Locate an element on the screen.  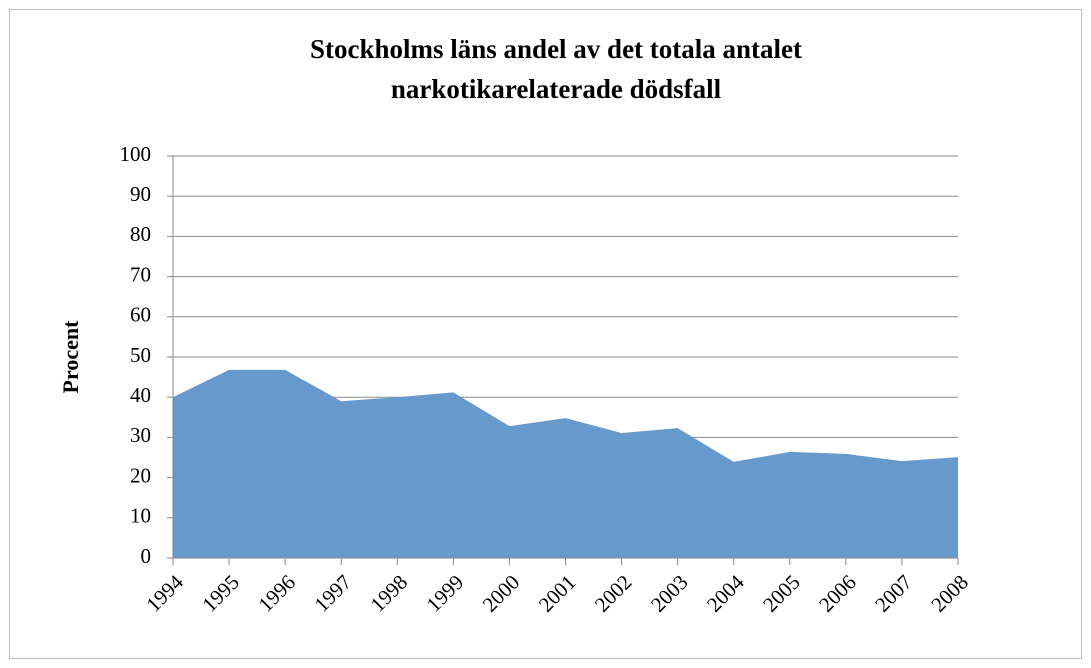
y-tick-label: 70 is located at coordinates (140, 274).